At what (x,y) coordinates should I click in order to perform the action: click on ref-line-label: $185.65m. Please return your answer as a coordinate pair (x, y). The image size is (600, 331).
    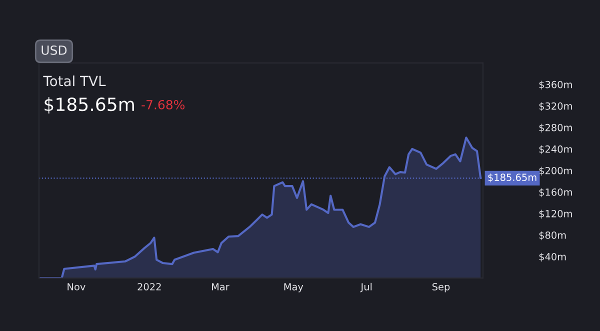
    Looking at the image, I should click on (512, 177).